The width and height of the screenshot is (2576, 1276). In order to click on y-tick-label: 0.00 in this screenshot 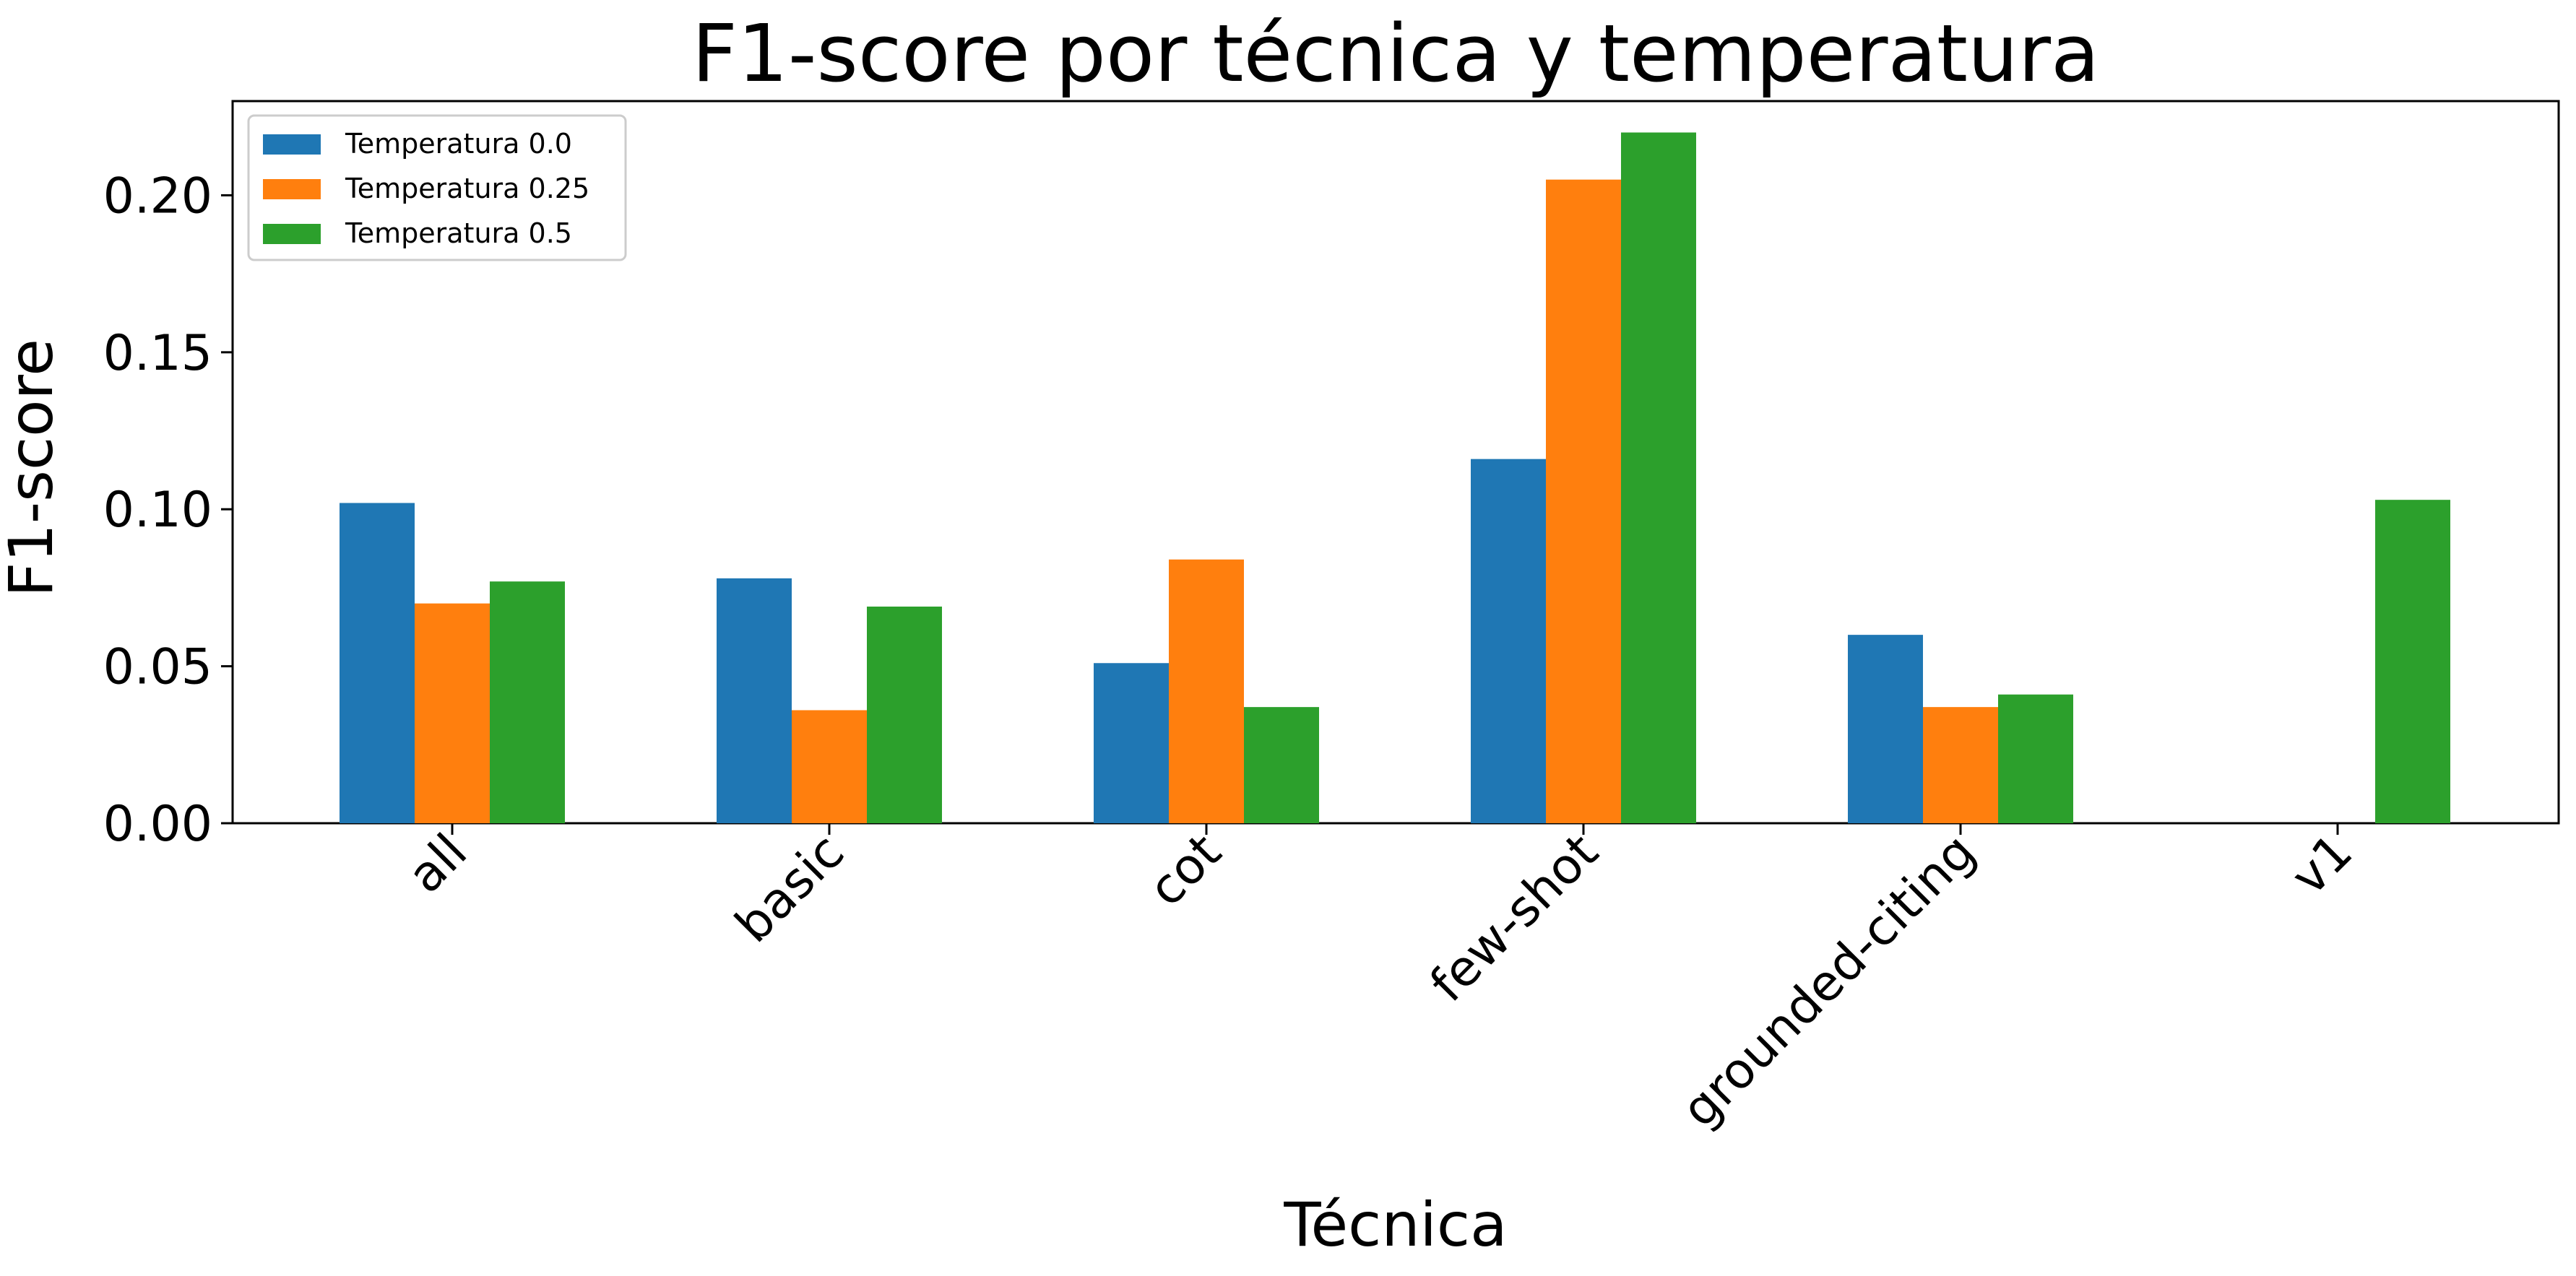, I will do `click(157, 824)`.